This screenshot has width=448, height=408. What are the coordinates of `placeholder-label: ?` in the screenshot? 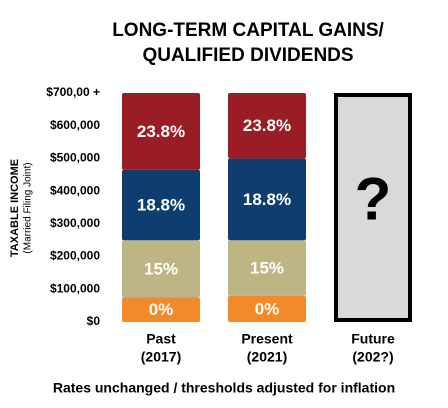 It's located at (373, 198).